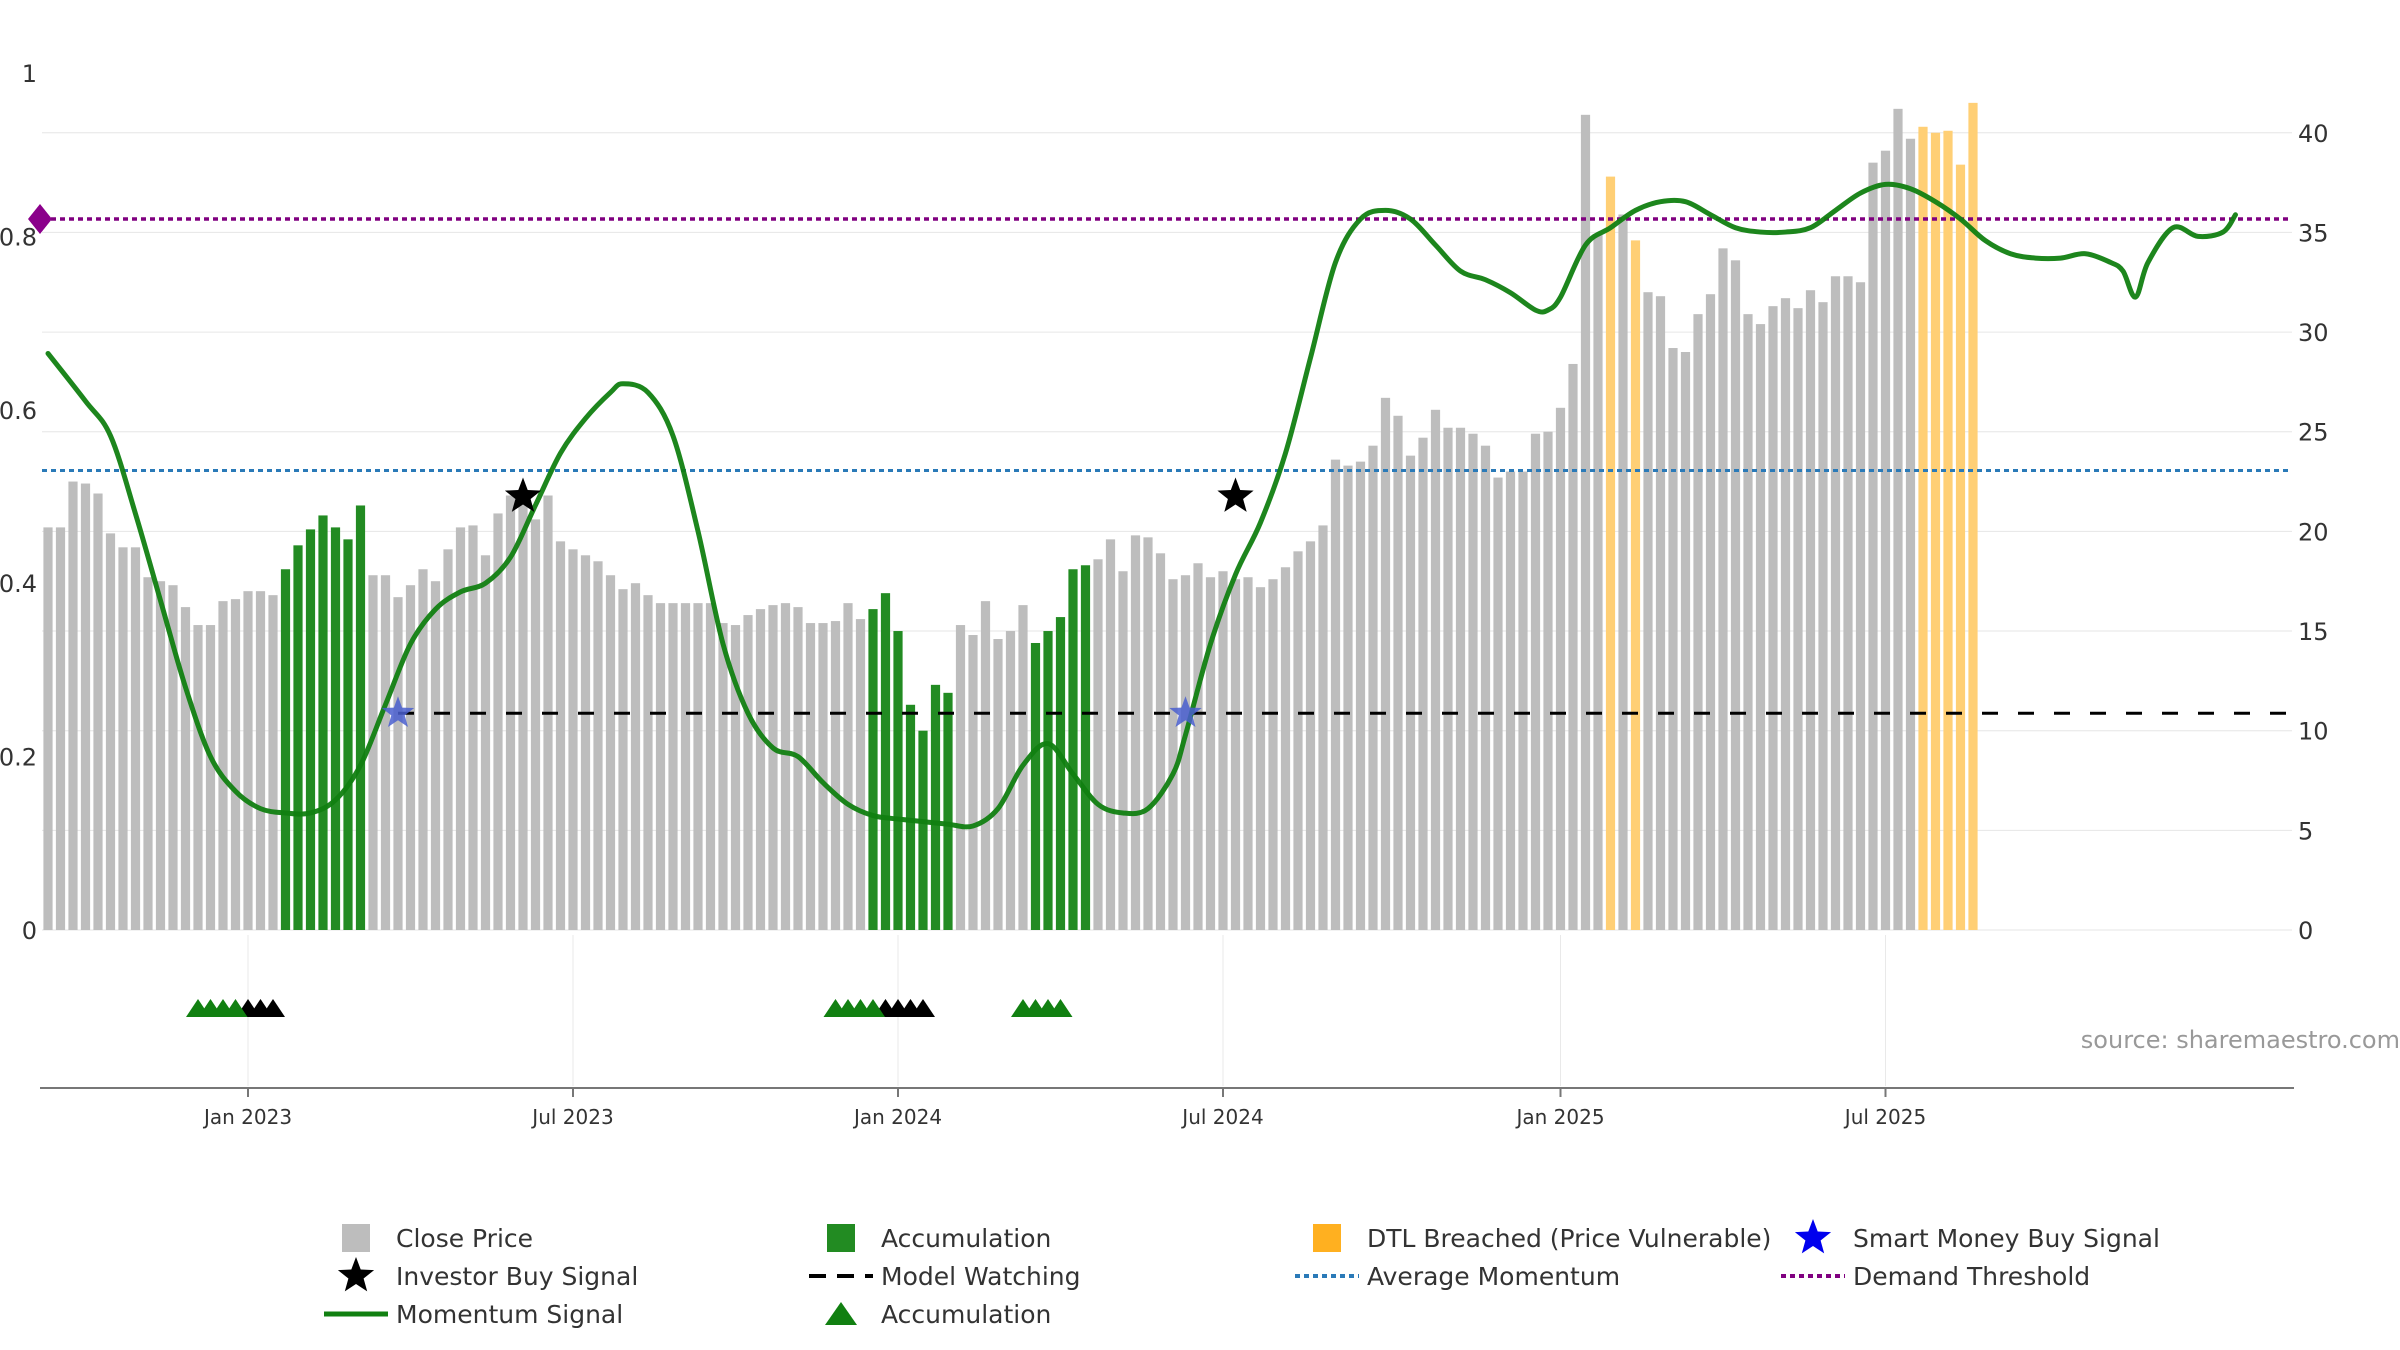 Image resolution: width=2400 pixels, height=1350 pixels. I want to click on x-tick-label: Jul 2024, so click(1221, 1117).